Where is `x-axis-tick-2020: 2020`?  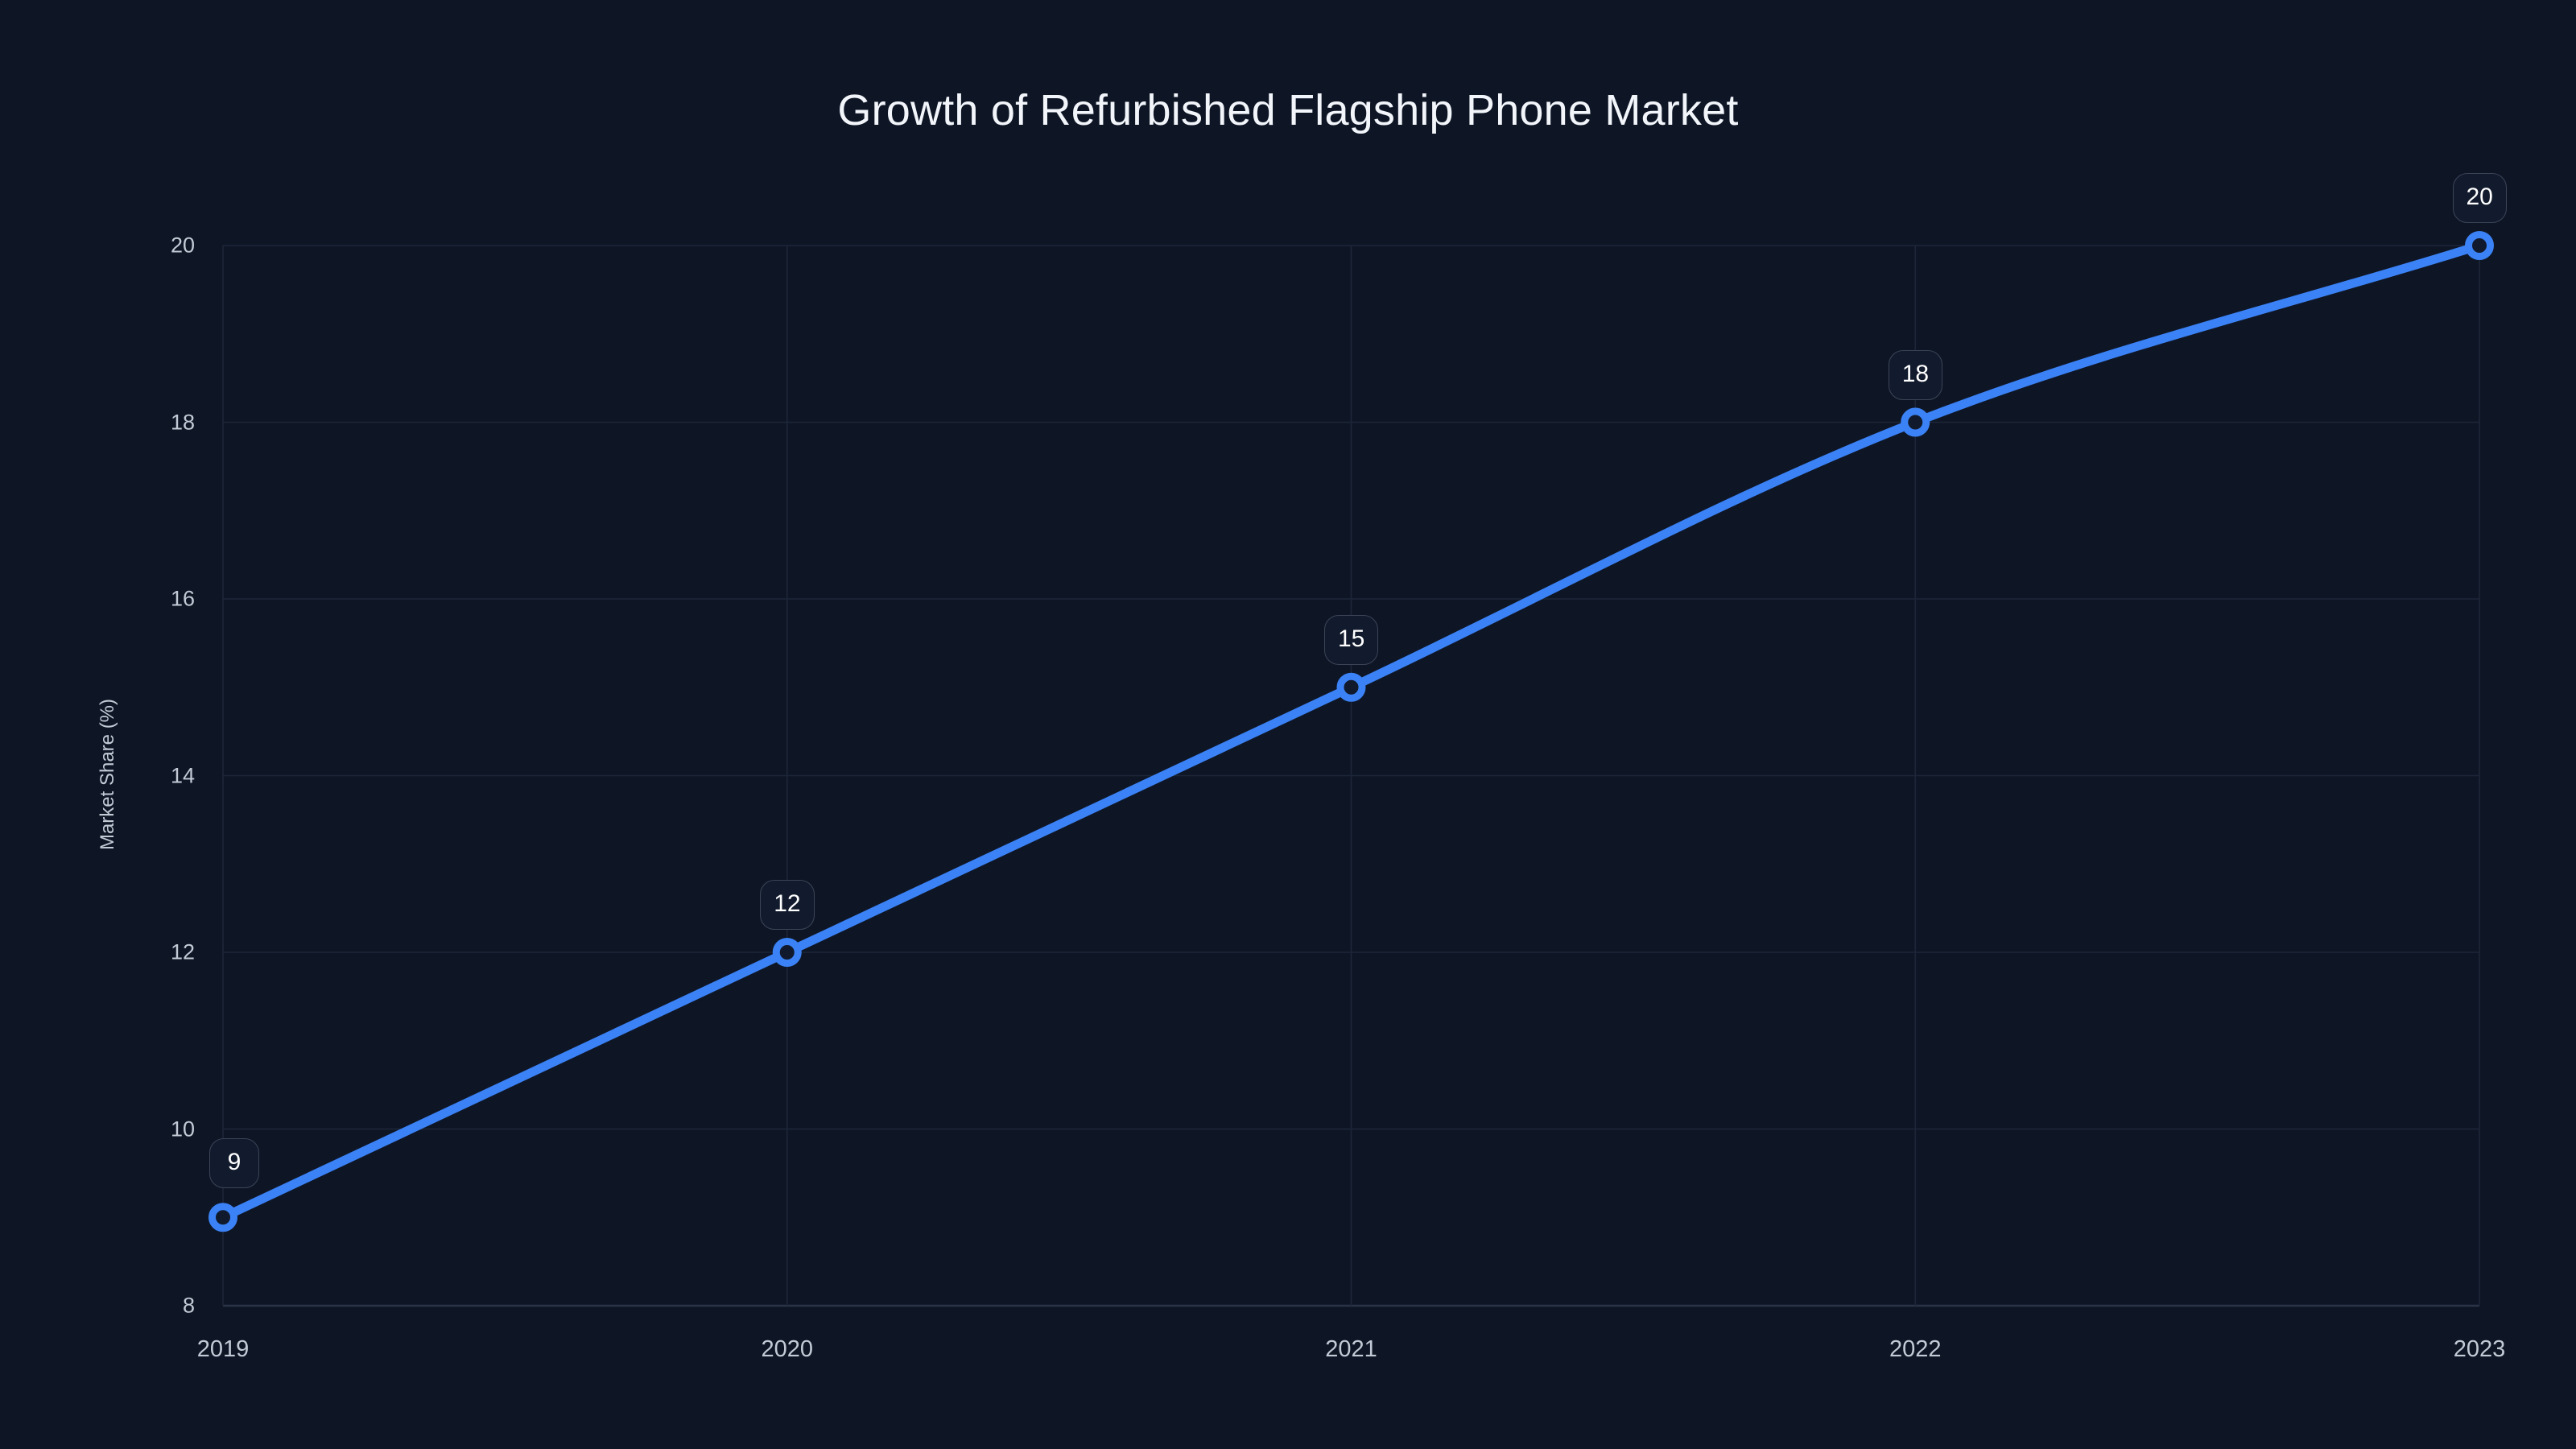
x-axis-tick-2020: 2020 is located at coordinates (787, 1349).